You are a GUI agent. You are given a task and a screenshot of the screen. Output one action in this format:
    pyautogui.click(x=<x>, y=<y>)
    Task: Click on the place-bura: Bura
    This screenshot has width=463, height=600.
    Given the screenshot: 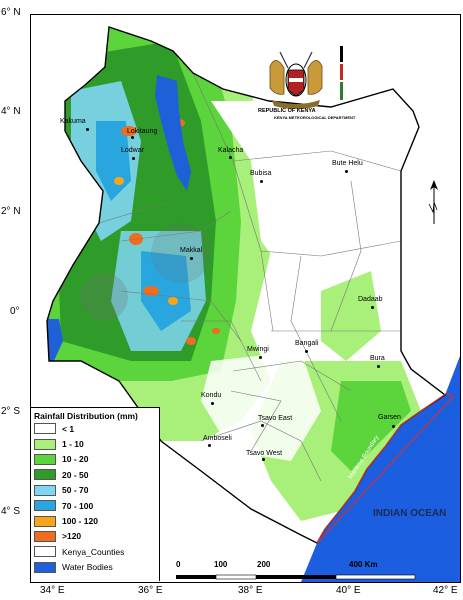 What is the action you would take?
    pyautogui.click(x=377, y=358)
    